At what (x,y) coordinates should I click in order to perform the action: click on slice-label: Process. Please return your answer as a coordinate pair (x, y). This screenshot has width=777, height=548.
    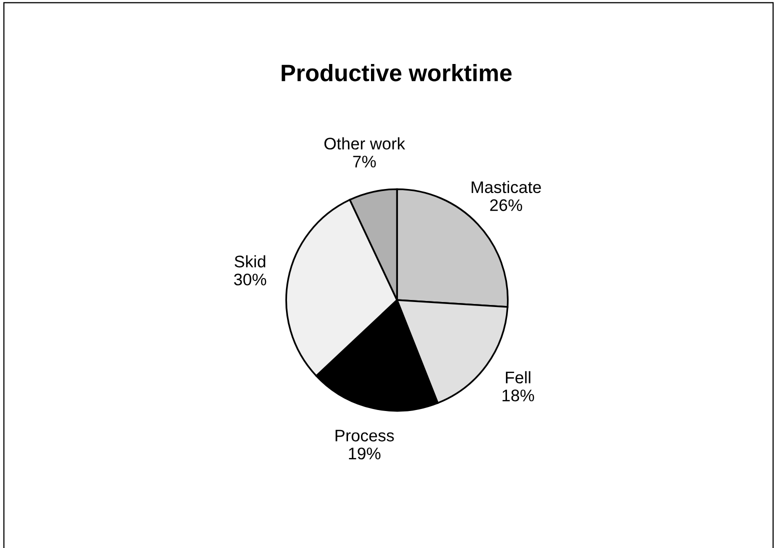
    Looking at the image, I should click on (365, 436).